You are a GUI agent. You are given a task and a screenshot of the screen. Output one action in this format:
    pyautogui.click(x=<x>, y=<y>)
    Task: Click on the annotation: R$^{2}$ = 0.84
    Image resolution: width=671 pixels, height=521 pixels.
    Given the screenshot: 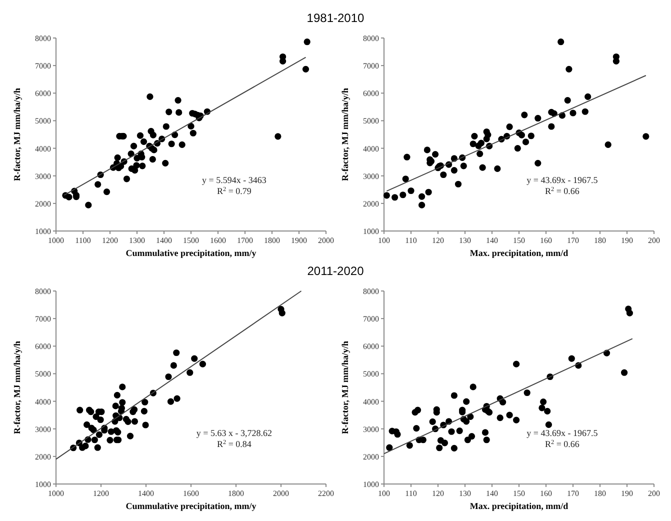 What is the action you would take?
    pyautogui.click(x=234, y=443)
    